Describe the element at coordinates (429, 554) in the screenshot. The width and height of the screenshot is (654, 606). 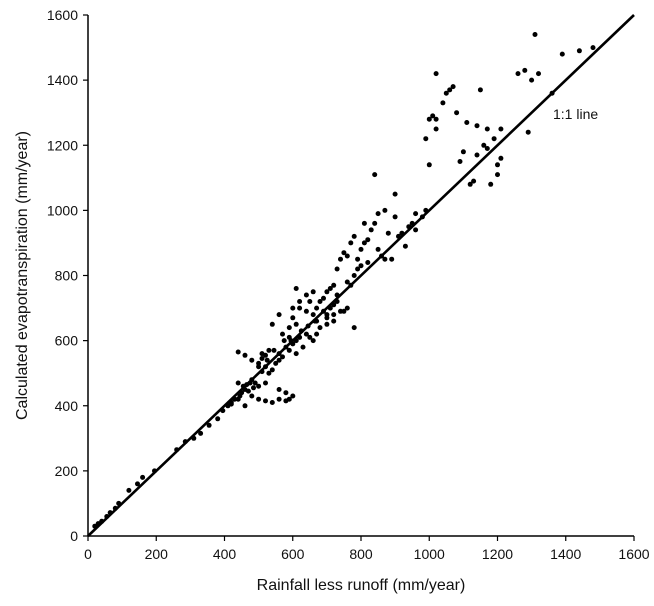
I see `x-tick-label: 1000` at that location.